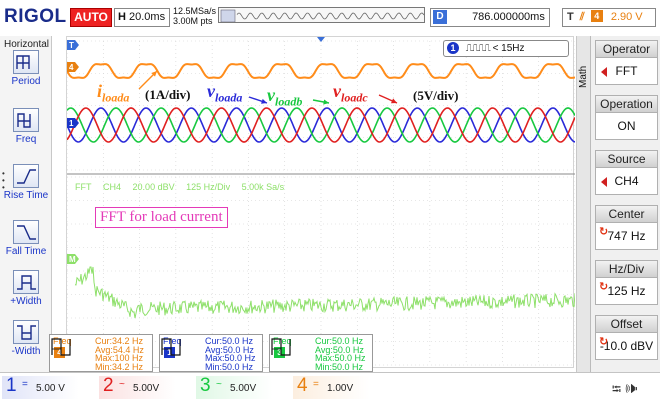 This screenshot has width=660, height=402. I want to click on phase-c-trace, so click(321, 125).